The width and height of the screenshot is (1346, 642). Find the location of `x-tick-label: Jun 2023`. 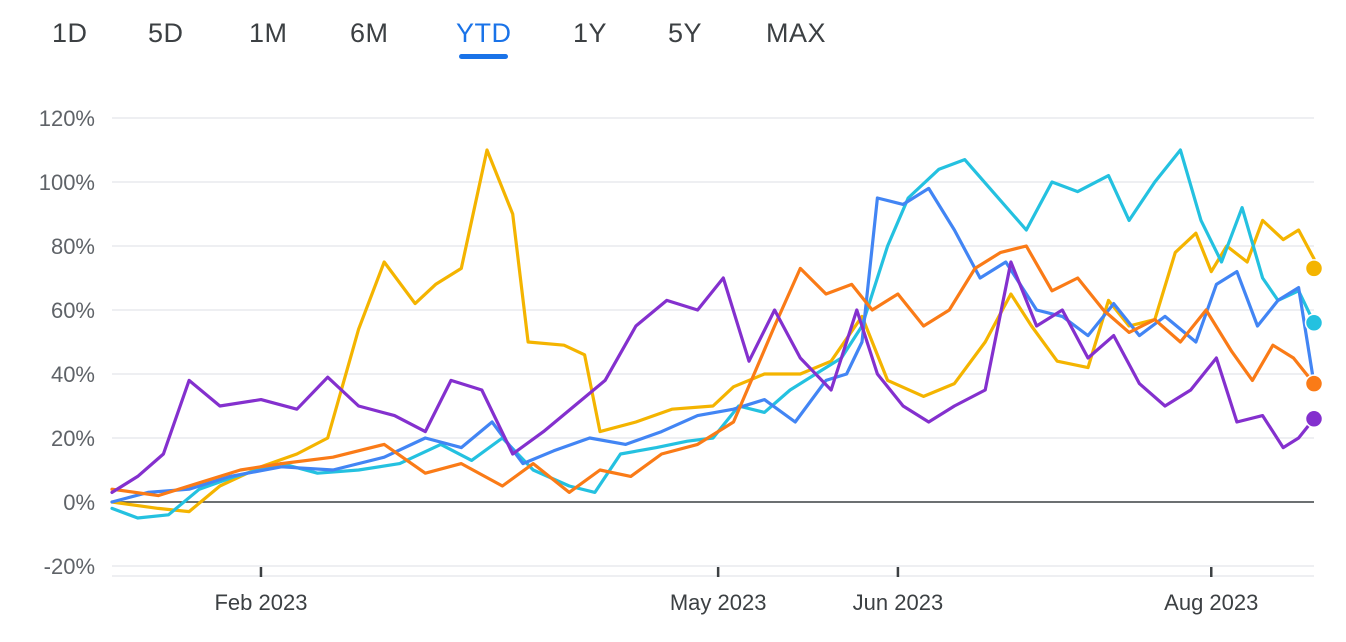

x-tick-label: Jun 2023 is located at coordinates (898, 602).